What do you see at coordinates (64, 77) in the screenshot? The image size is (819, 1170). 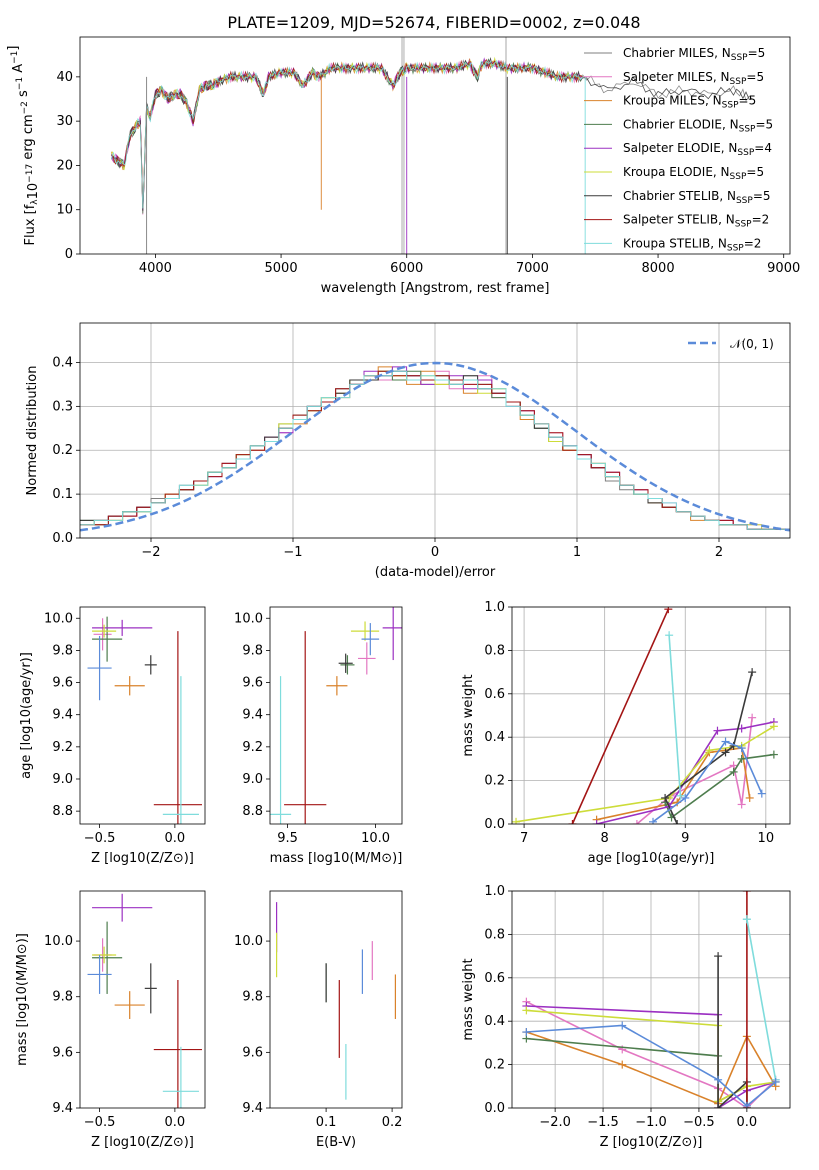 I see `y-tick-label: 40` at bounding box center [64, 77].